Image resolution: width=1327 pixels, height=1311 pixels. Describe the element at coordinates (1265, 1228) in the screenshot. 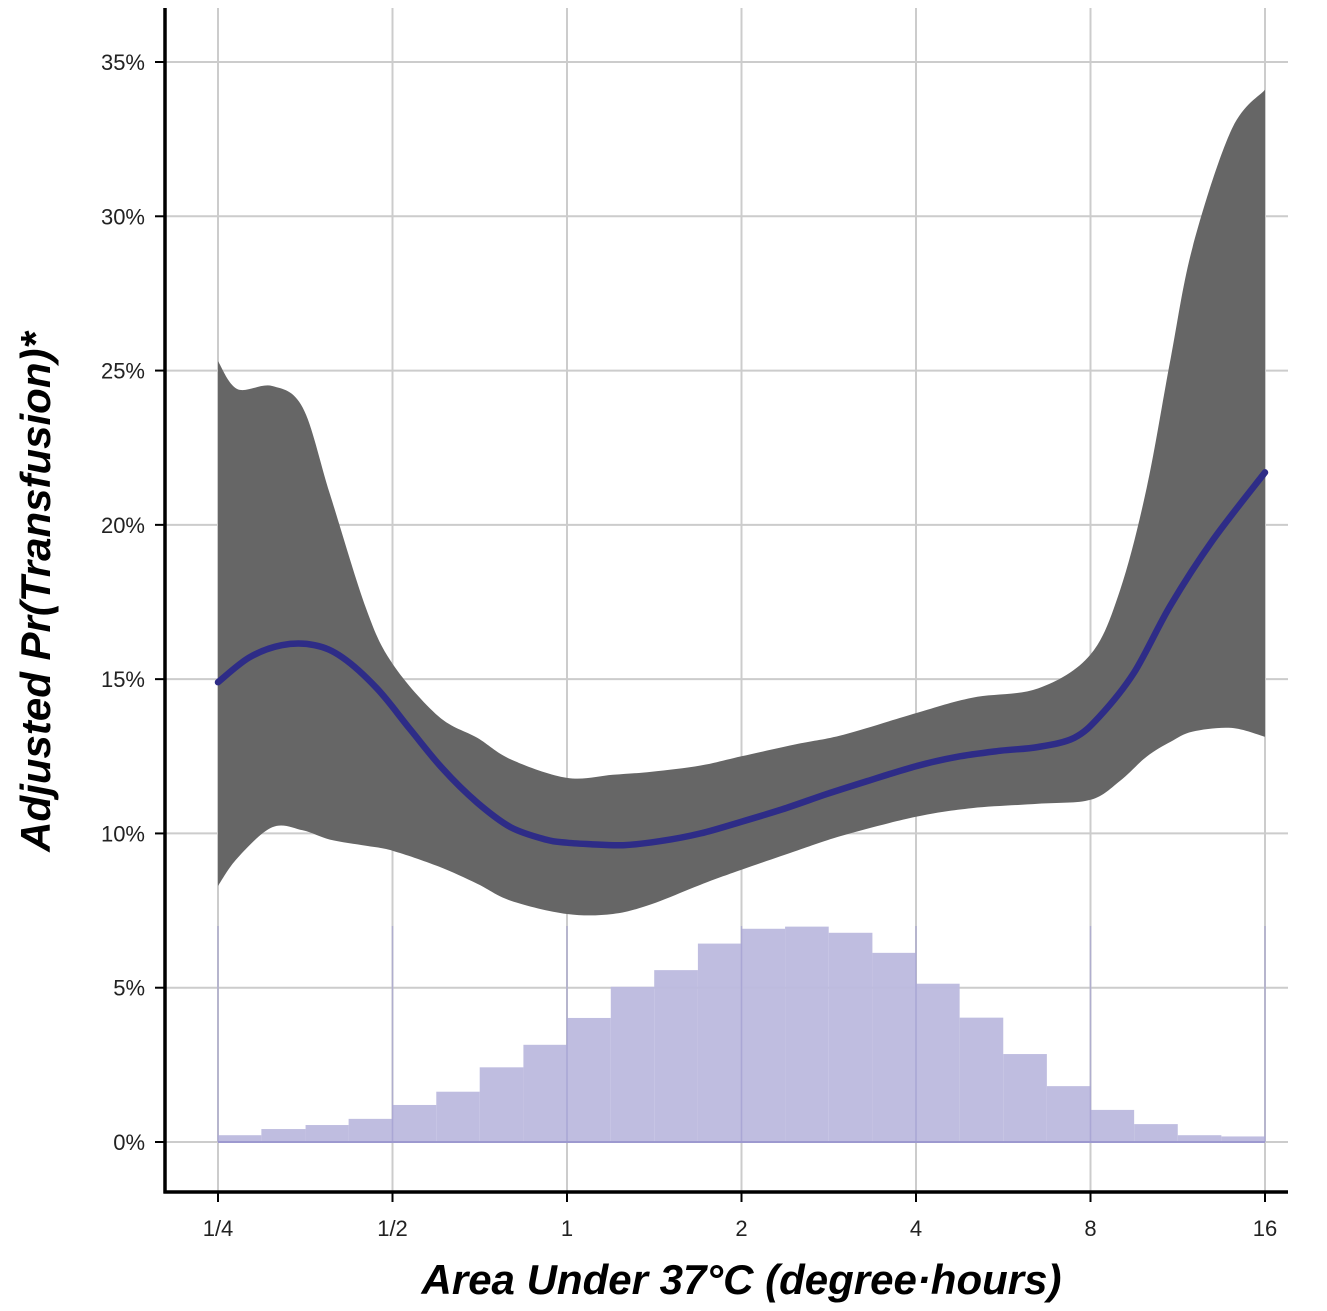

I see `x-tick-label: 16` at that location.